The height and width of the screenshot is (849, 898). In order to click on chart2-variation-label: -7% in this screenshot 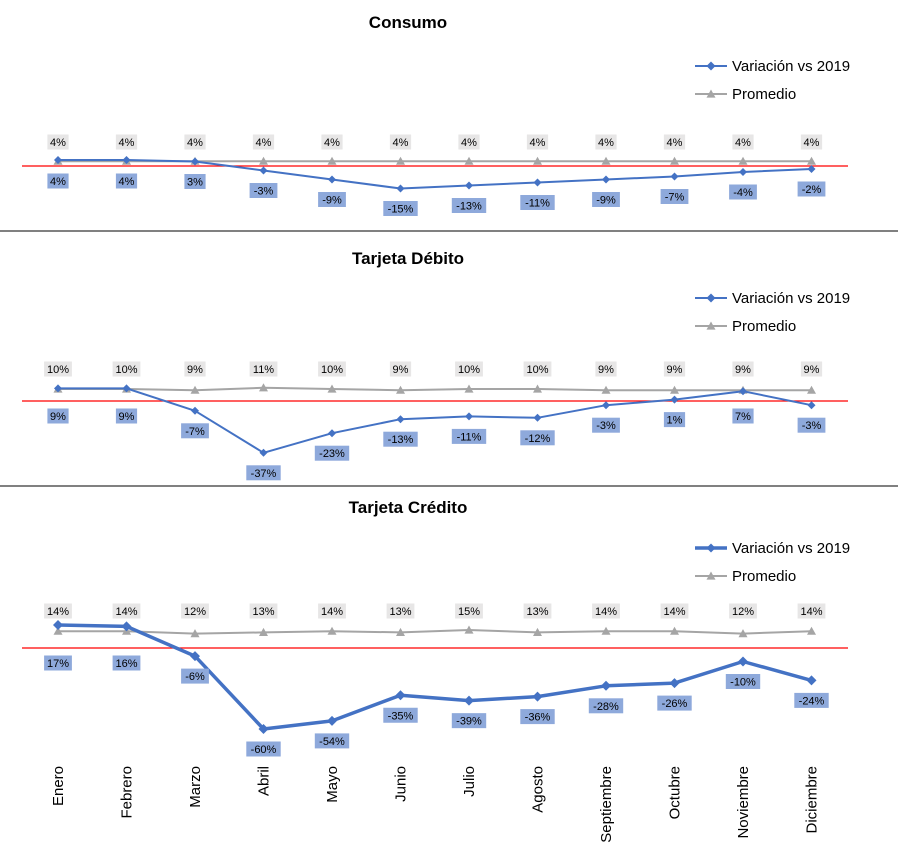, I will do `click(195, 432)`.